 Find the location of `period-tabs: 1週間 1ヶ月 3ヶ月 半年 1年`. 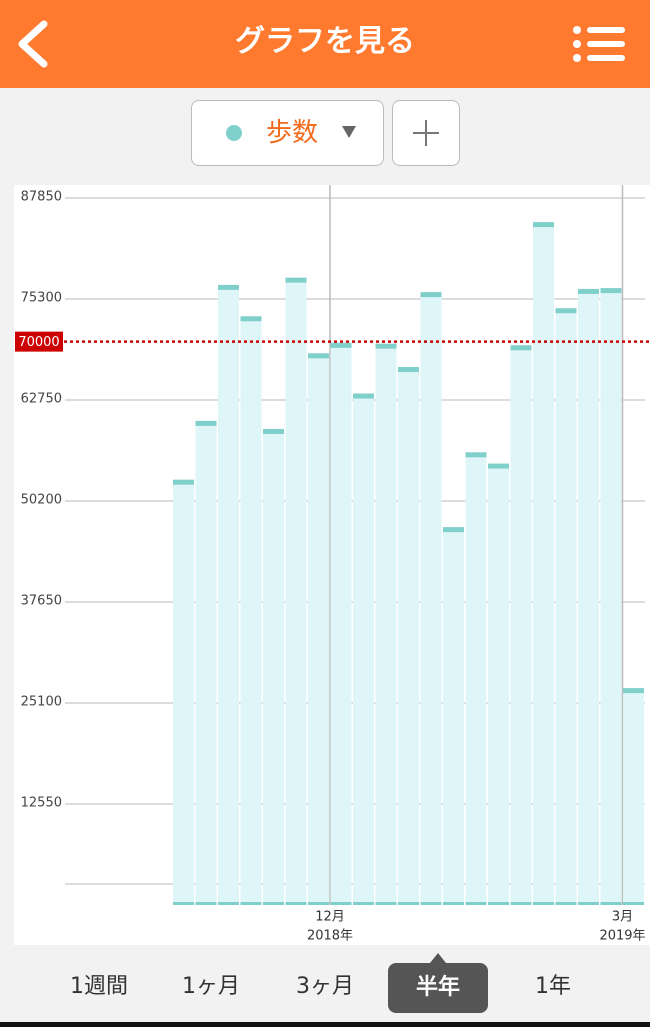

period-tabs: 1週間 1ヶ月 3ヶ月 半年 1年 is located at coordinates (325, 983).